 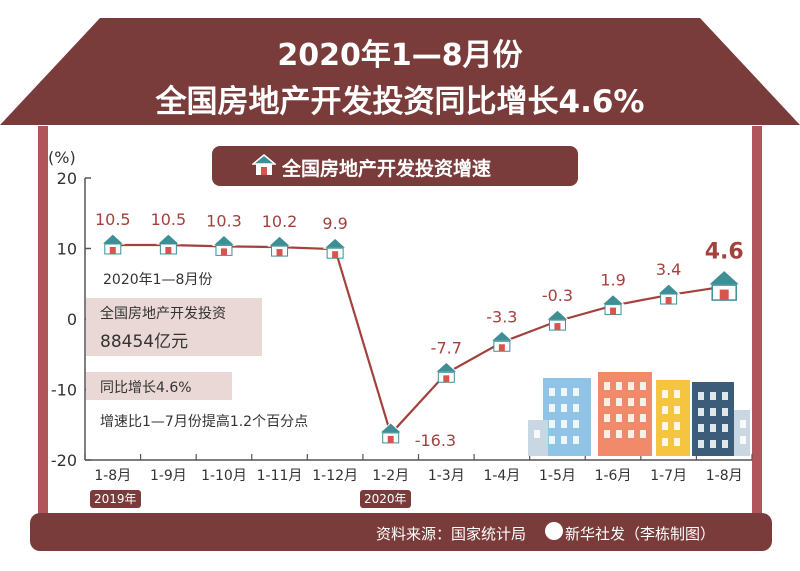 What do you see at coordinates (204, 422) in the screenshot?
I see `speed-note: 增速比1—7月份提高1.2个百分点` at bounding box center [204, 422].